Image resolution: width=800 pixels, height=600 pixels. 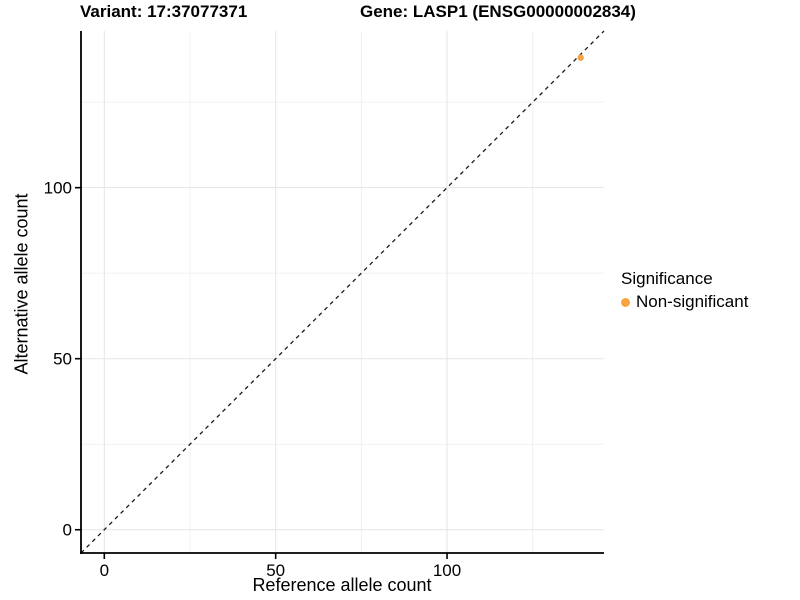 What do you see at coordinates (498, 11) in the screenshot?
I see `gene-title: Gene: LASP1 (ENSG00000002834)` at bounding box center [498, 11].